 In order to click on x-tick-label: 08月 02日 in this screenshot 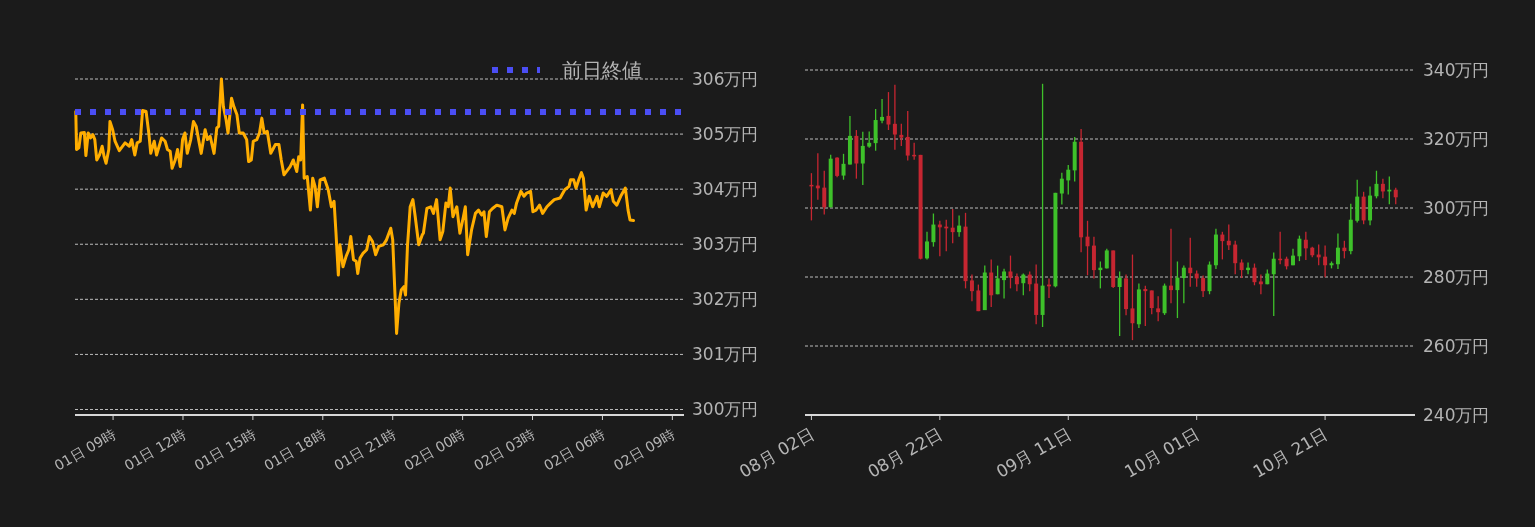, I will do `click(776, 452)`.